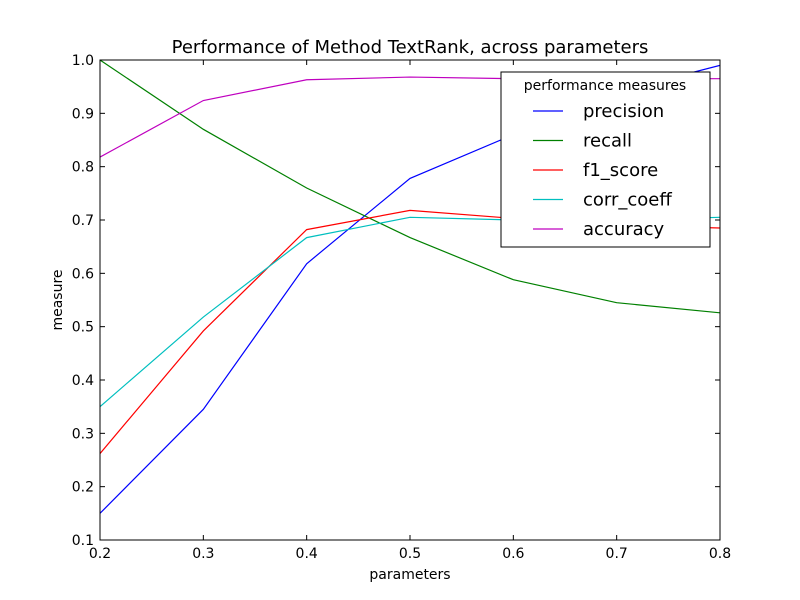  Describe the element at coordinates (100, 554) in the screenshot. I see `x-tick-label: 0.2` at that location.